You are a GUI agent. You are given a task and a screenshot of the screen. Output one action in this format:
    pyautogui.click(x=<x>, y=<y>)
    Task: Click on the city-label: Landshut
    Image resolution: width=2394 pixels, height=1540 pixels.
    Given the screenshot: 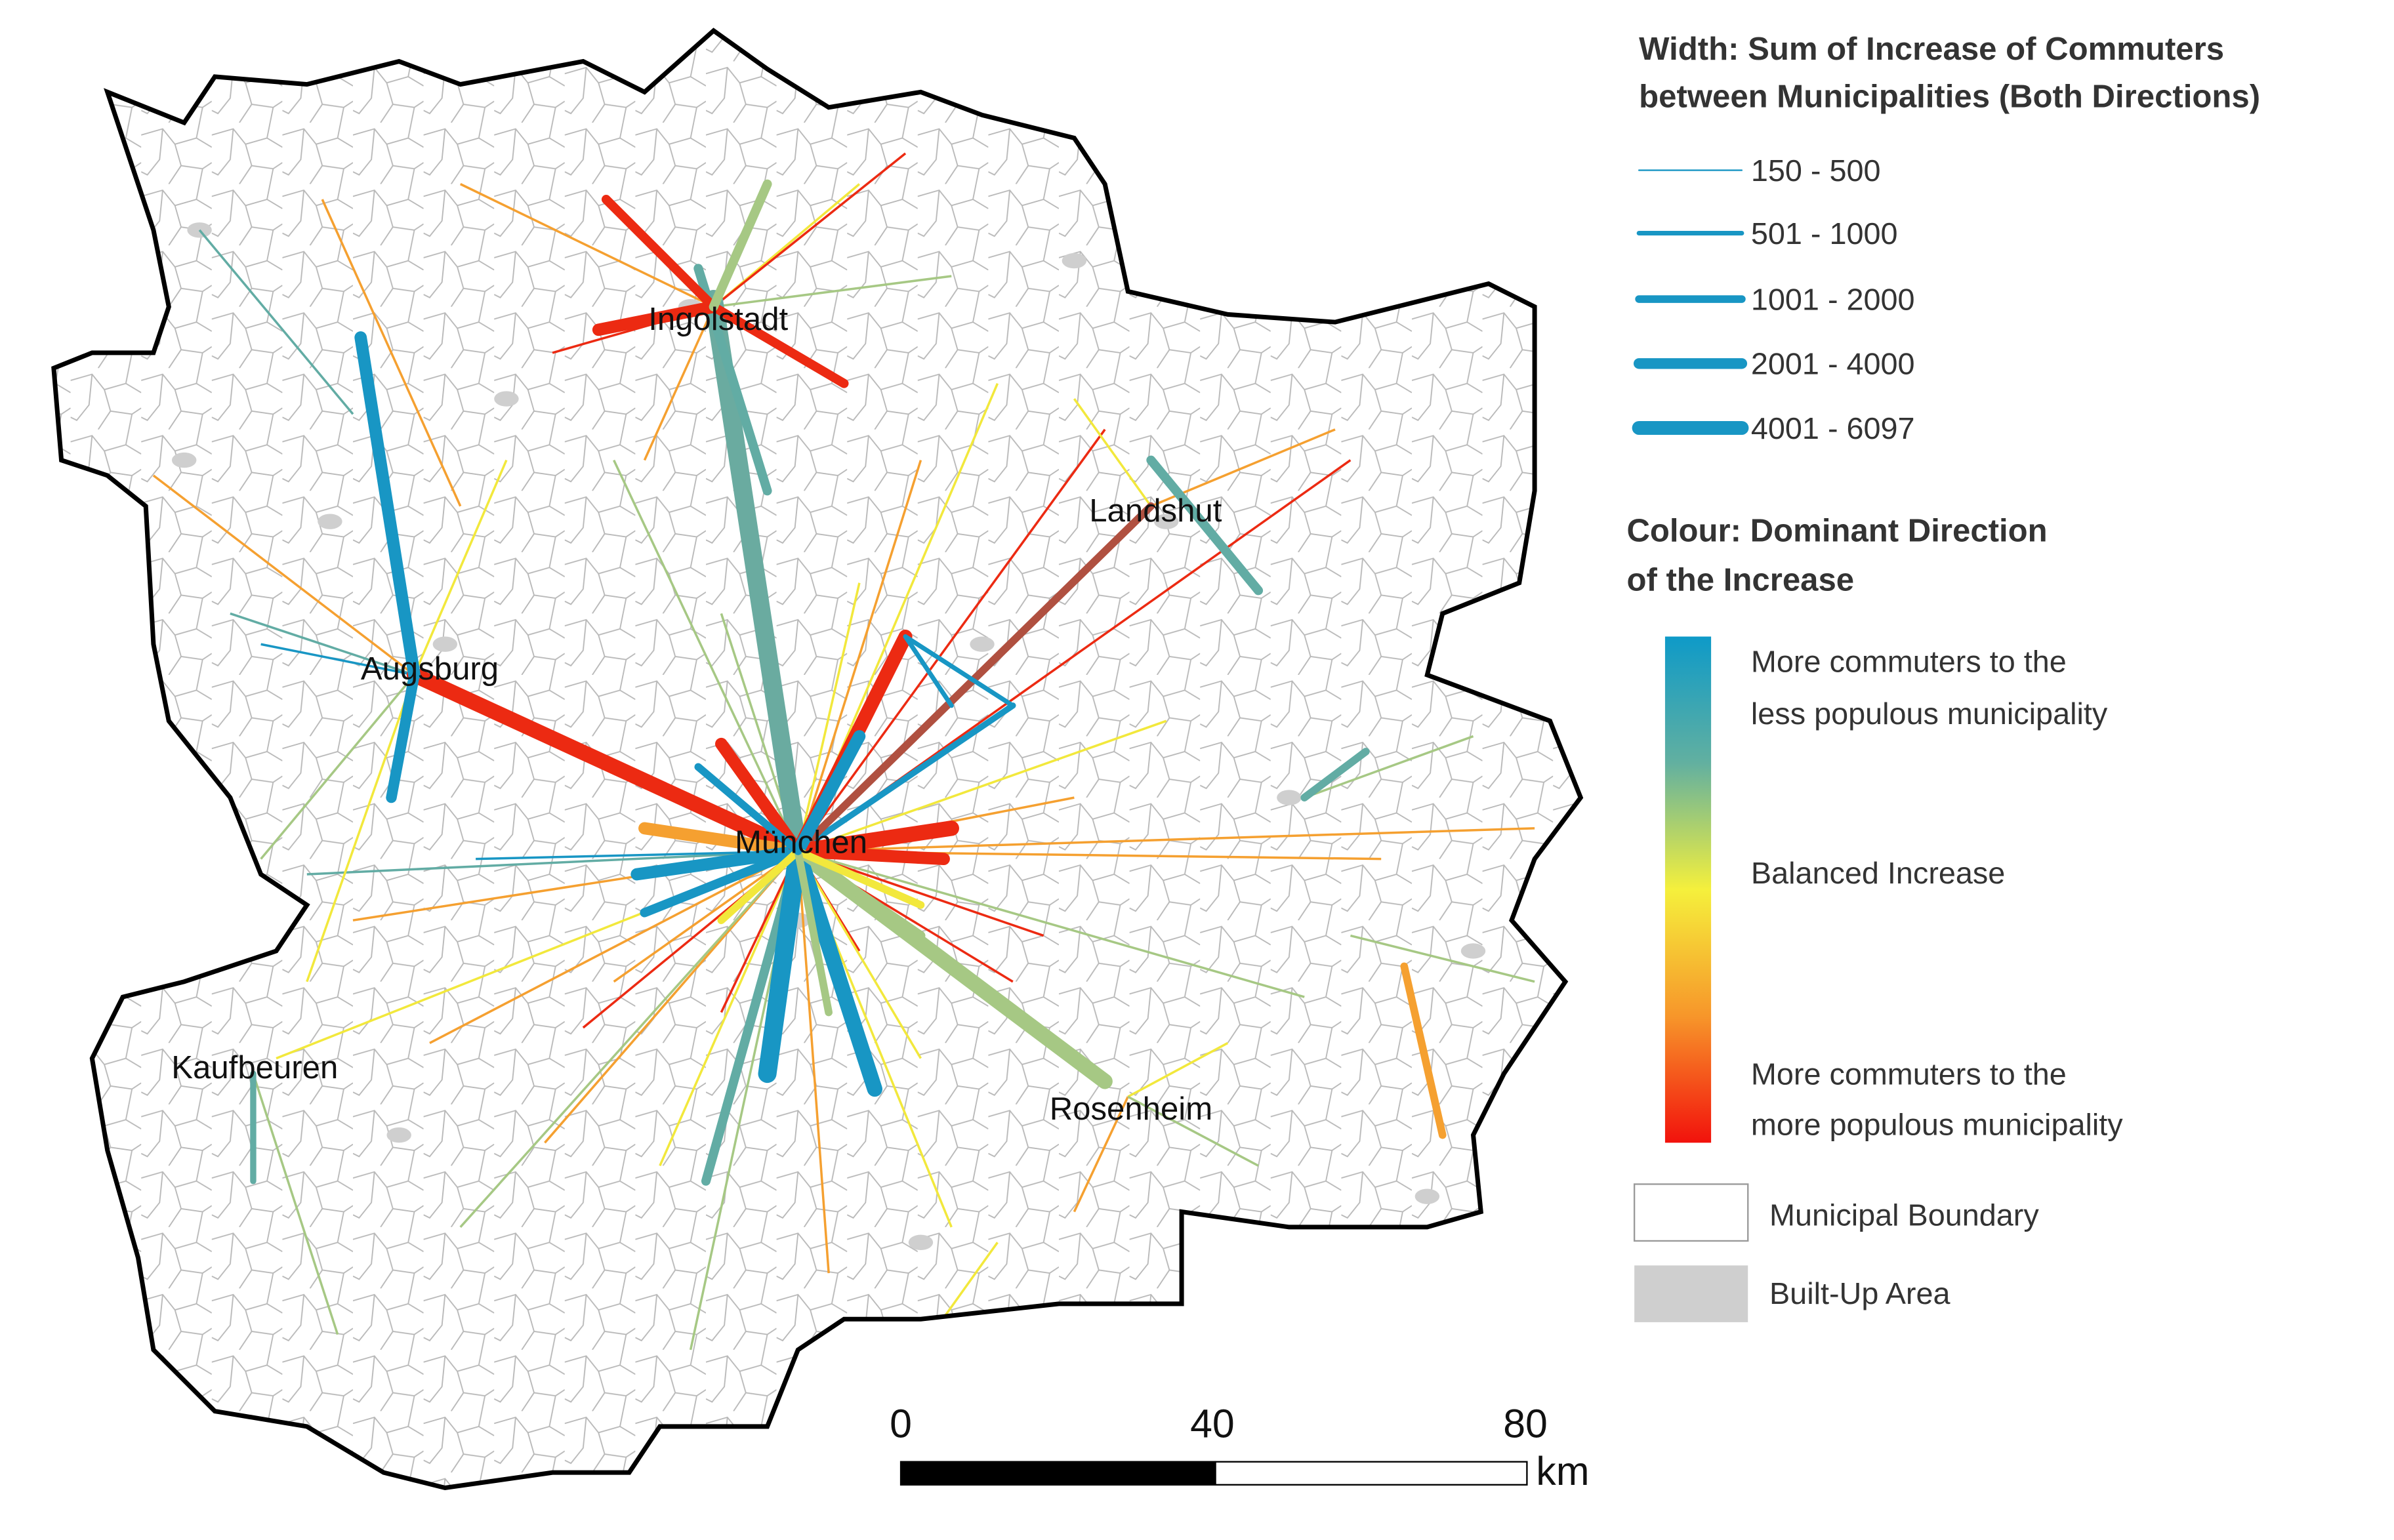 What is the action you would take?
    pyautogui.click(x=1155, y=511)
    